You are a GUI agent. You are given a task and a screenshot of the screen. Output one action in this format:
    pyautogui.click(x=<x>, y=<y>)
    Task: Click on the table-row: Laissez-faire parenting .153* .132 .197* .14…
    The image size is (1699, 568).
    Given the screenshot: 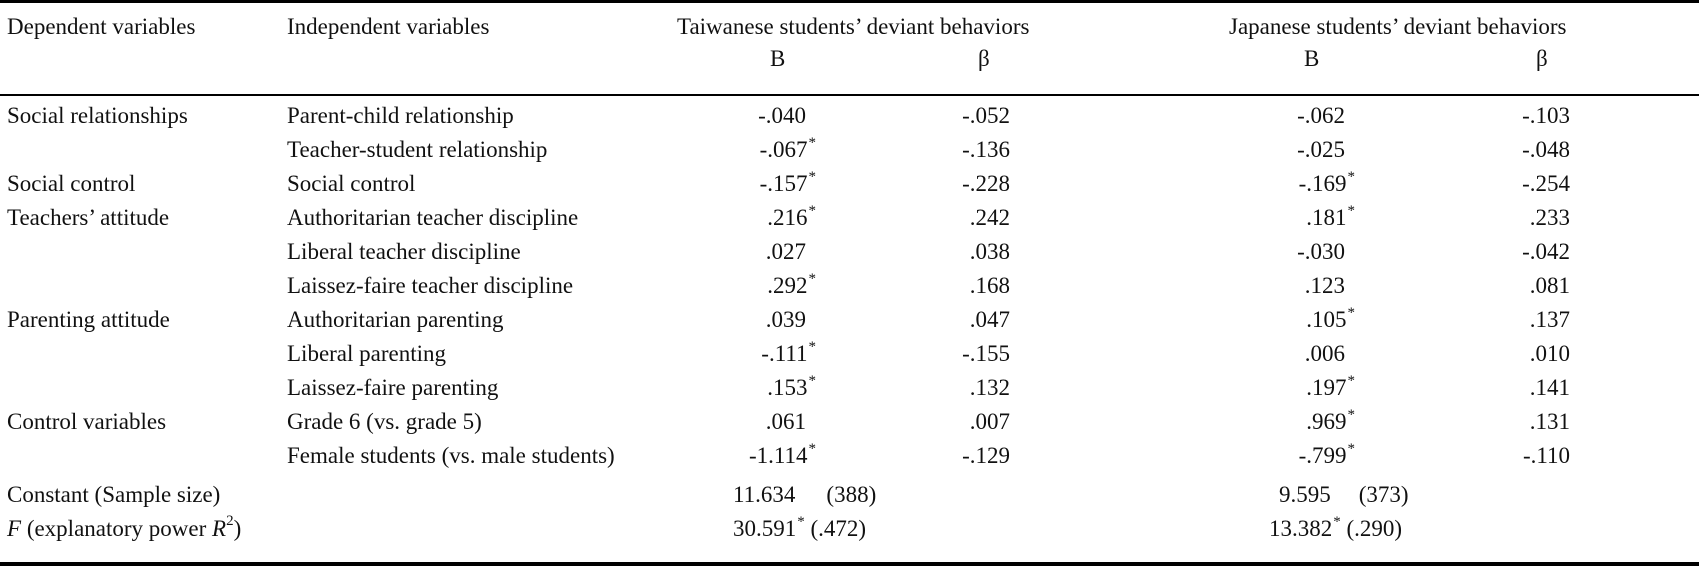 What is the action you would take?
    pyautogui.click(x=849, y=391)
    